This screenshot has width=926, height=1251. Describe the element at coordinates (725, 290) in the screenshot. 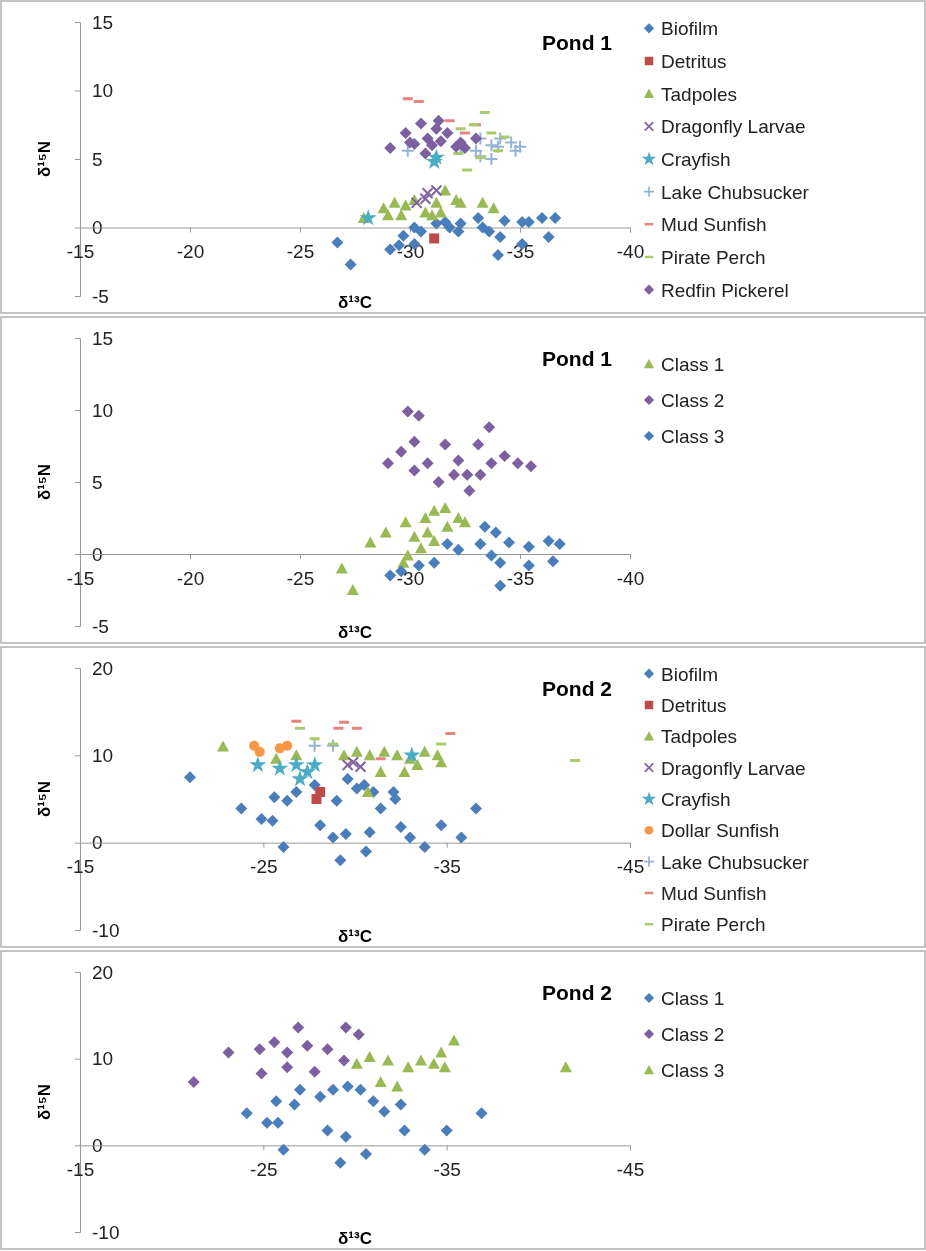

I see `legend-label: Redfin Pickerel` at that location.